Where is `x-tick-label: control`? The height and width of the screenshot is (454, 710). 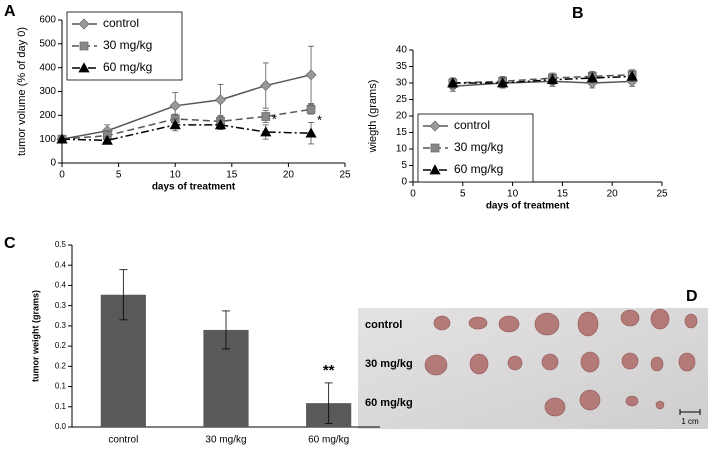 x-tick-label: control is located at coordinates (123, 440).